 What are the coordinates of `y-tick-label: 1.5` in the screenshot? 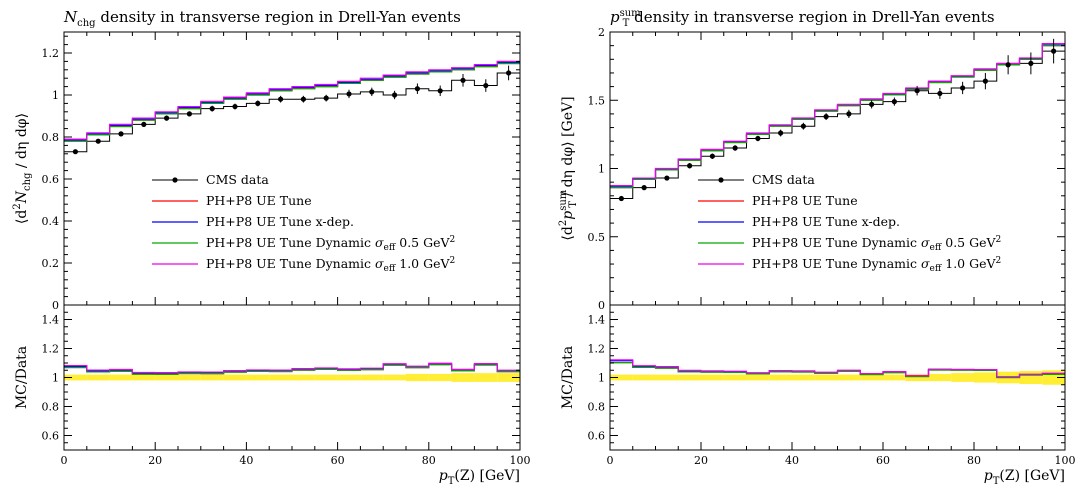 It's located at (597, 100).